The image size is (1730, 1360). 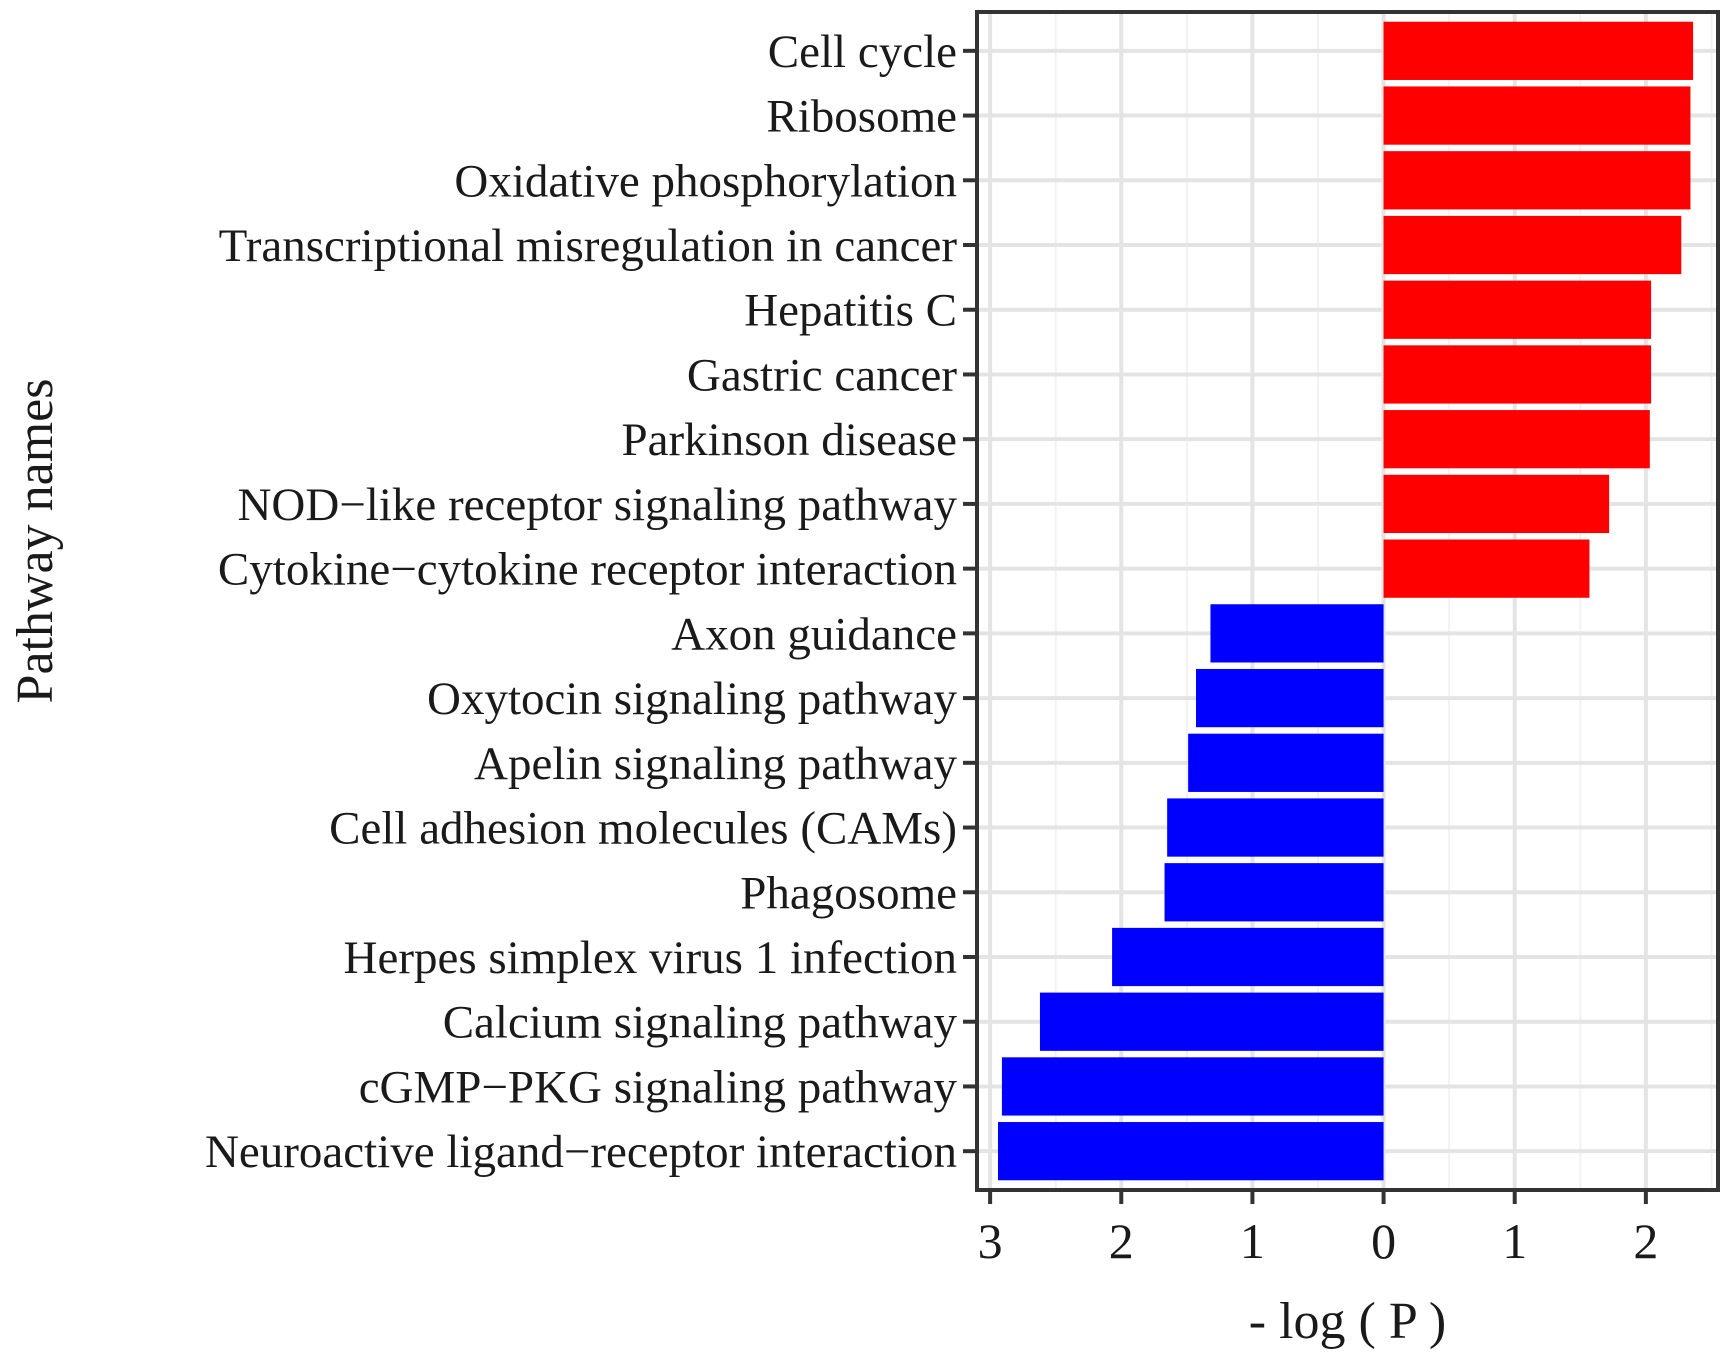 I want to click on category-label: cGMP−PKG signaling pathway, so click(x=658, y=1087).